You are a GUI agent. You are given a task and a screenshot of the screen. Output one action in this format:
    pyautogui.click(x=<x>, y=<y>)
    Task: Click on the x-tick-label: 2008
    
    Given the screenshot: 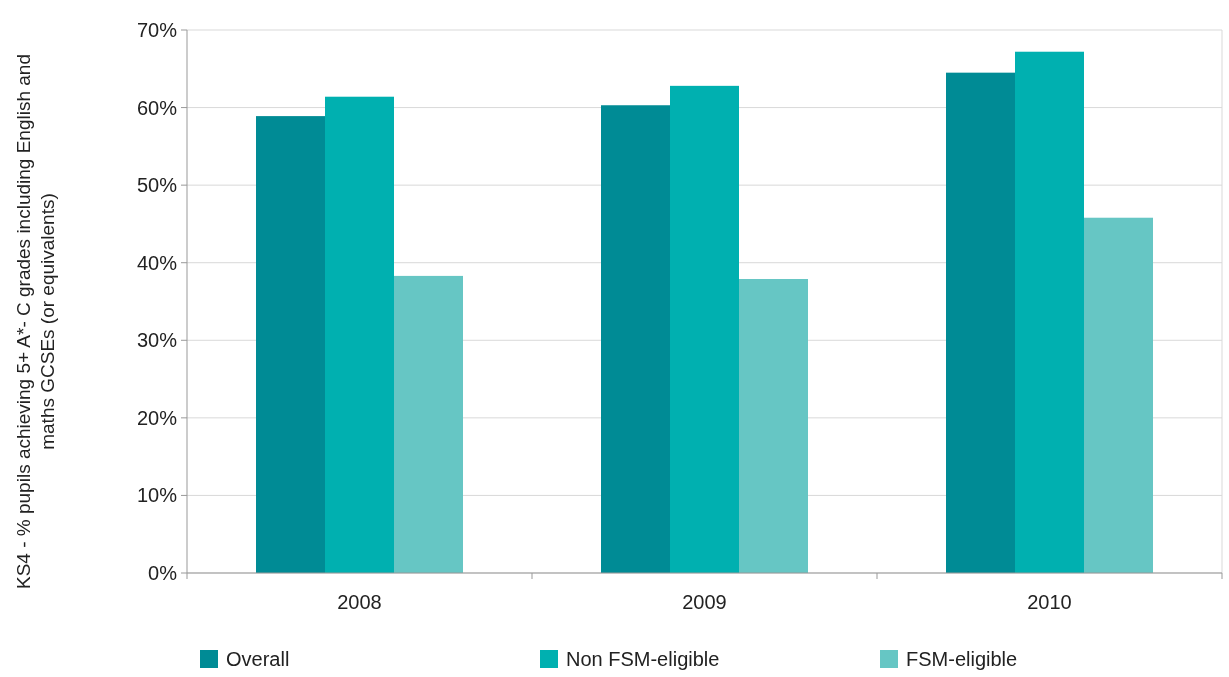 What is the action you would take?
    pyautogui.click(x=359, y=602)
    